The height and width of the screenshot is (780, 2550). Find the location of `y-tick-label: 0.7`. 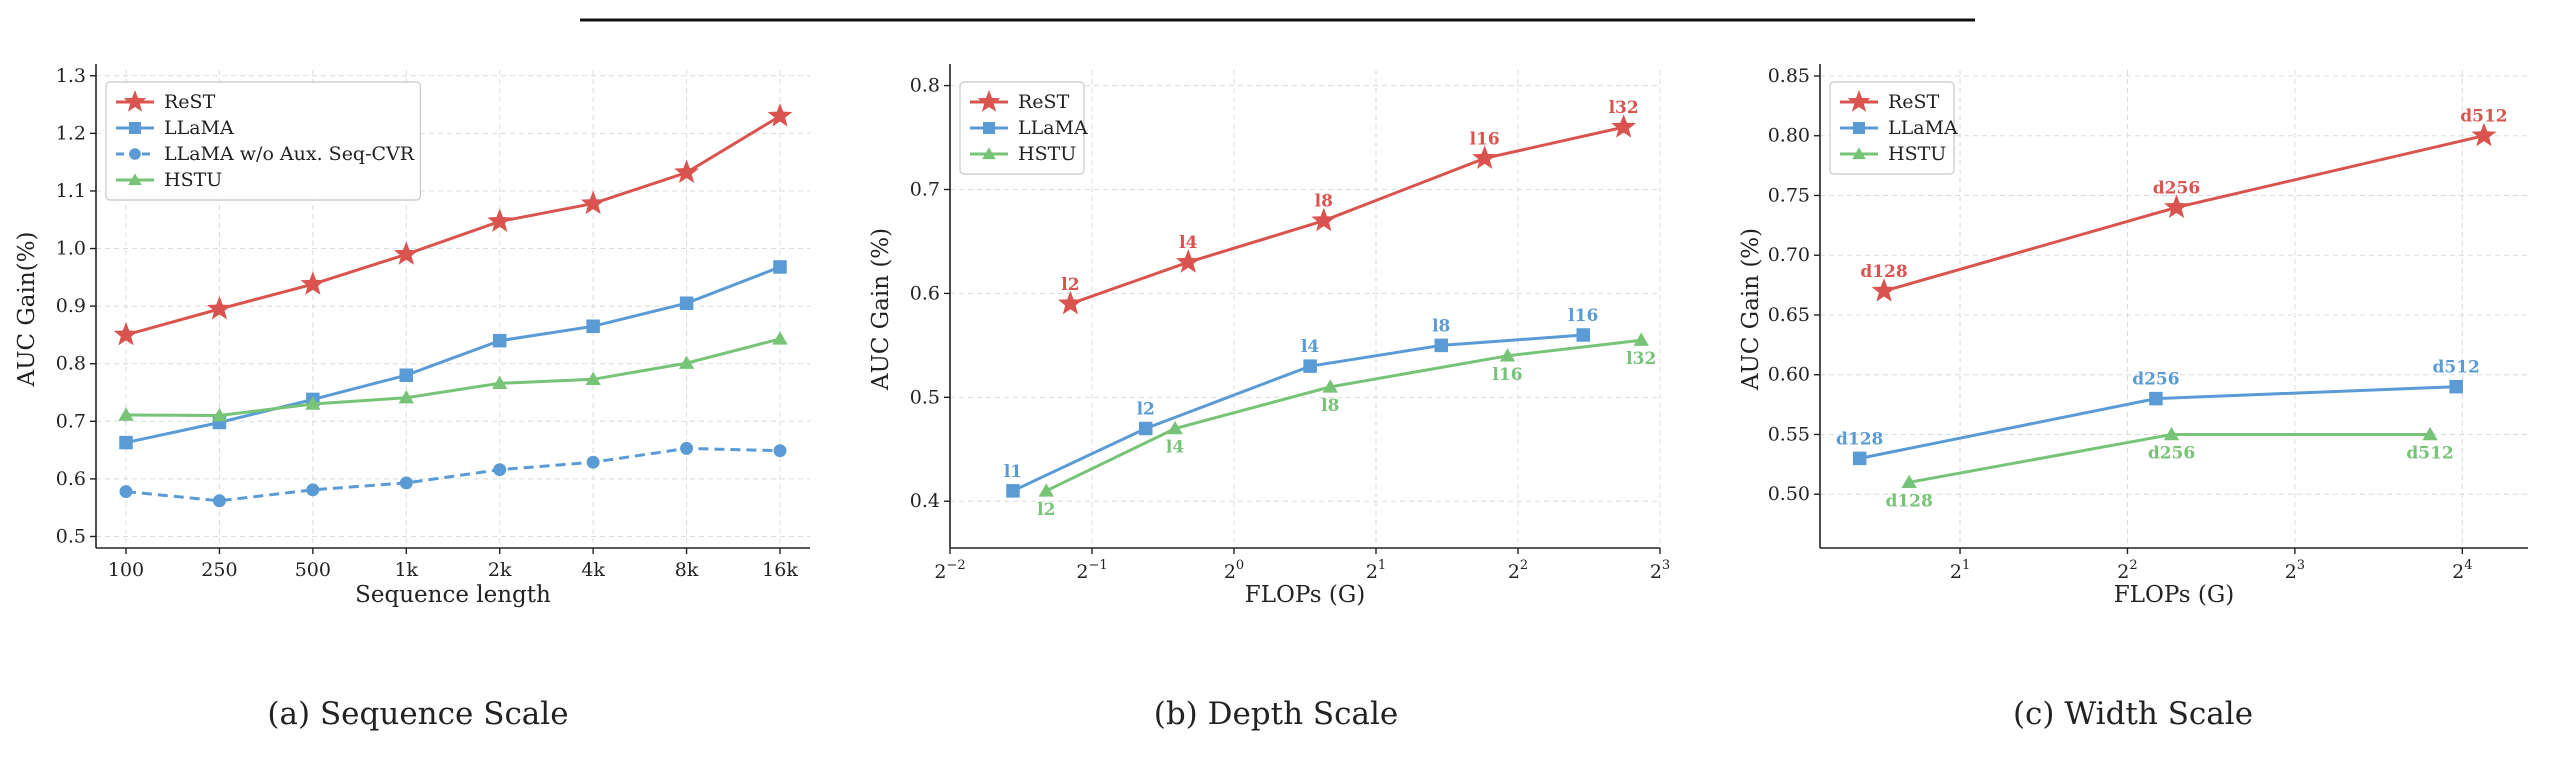

y-tick-label: 0.7 is located at coordinates (71, 421).